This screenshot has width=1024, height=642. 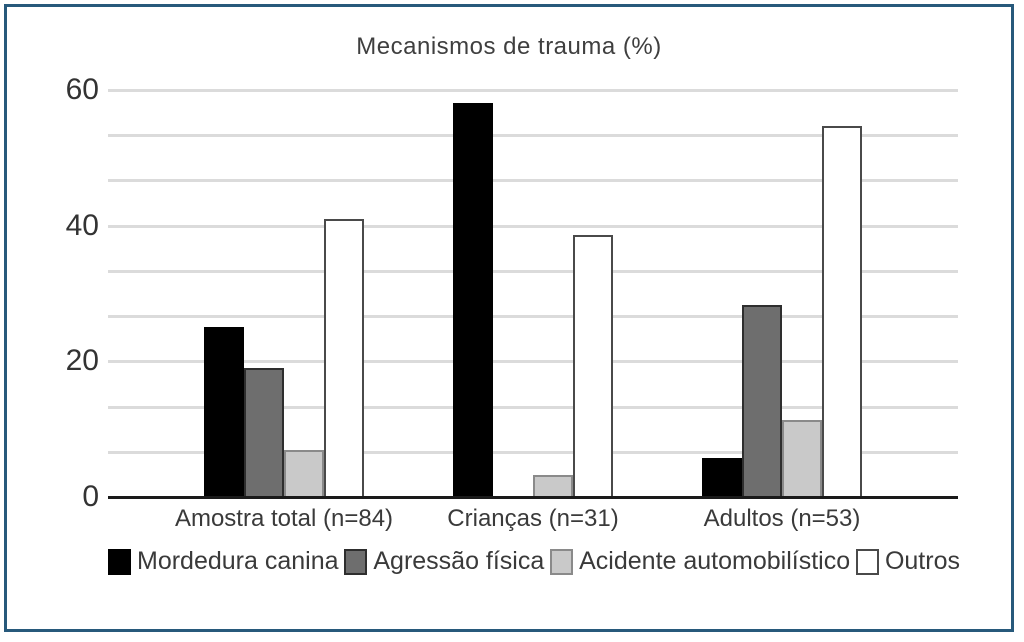 What do you see at coordinates (82, 89) in the screenshot?
I see `y-tick-label: 60` at bounding box center [82, 89].